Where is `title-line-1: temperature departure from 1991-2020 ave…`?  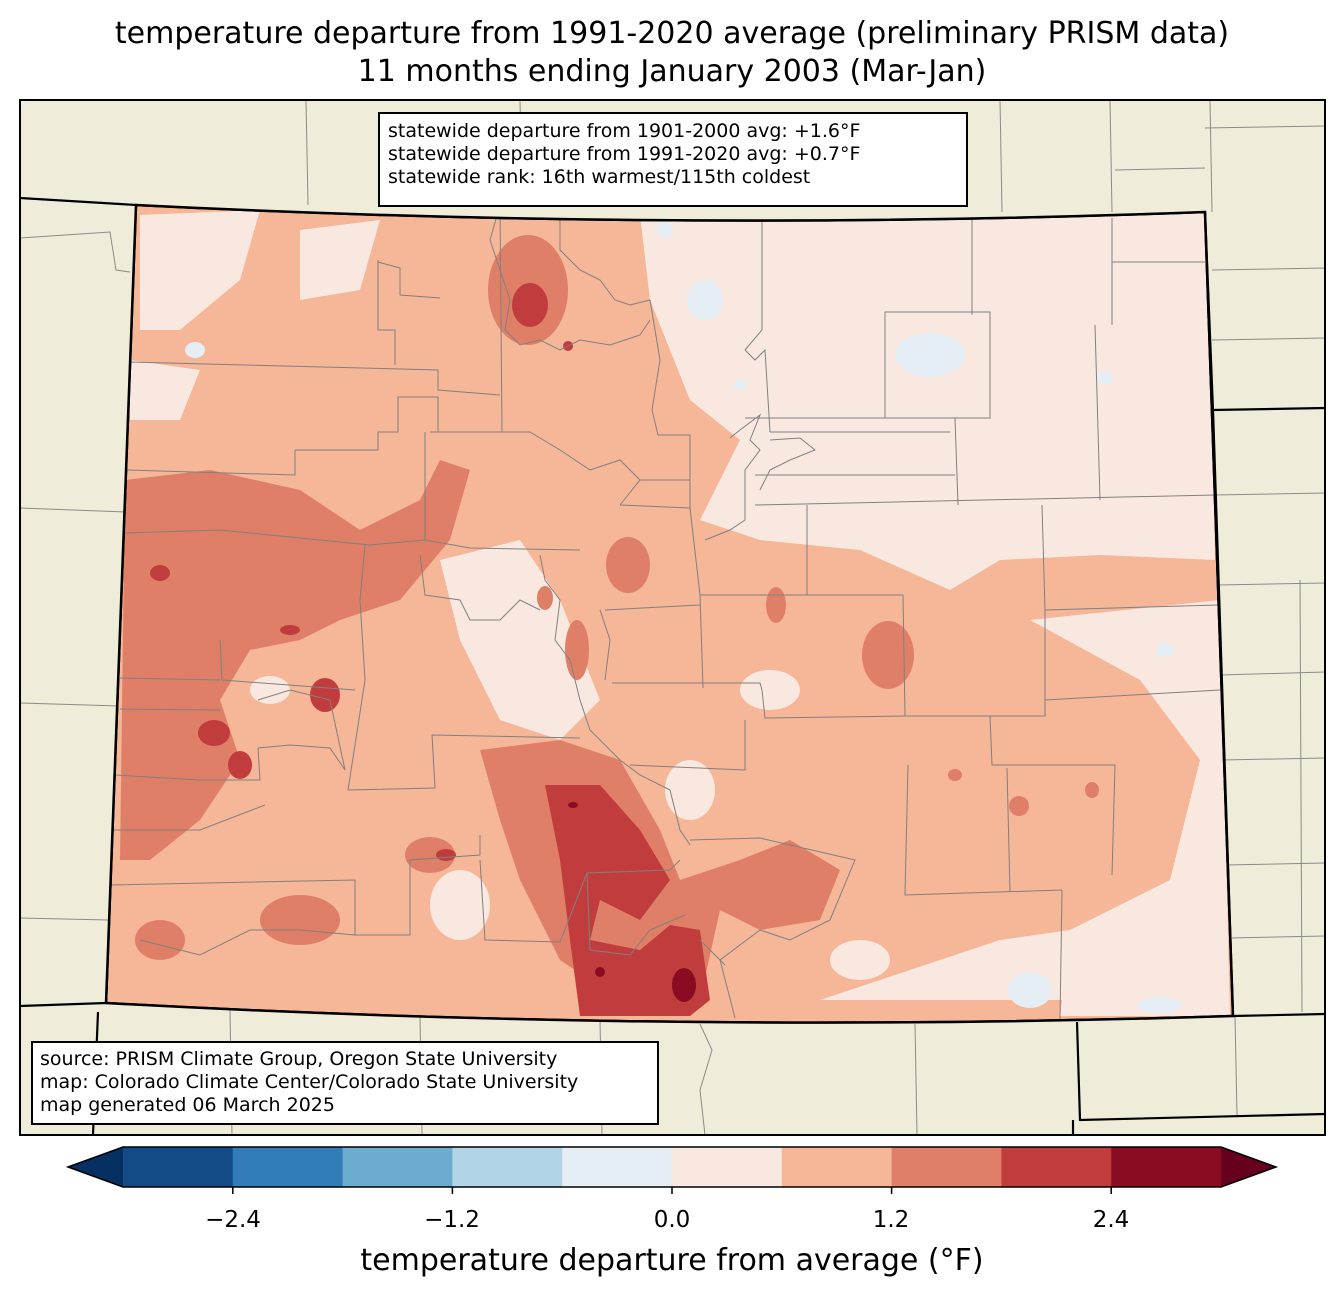 title-line-1: temperature departure from 1991-2020 ave… is located at coordinates (672, 33).